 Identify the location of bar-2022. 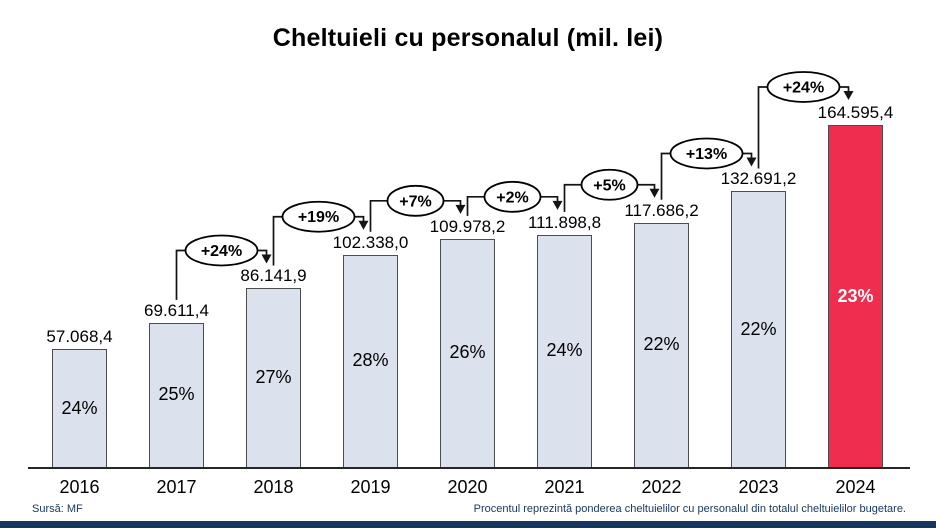
(661, 345).